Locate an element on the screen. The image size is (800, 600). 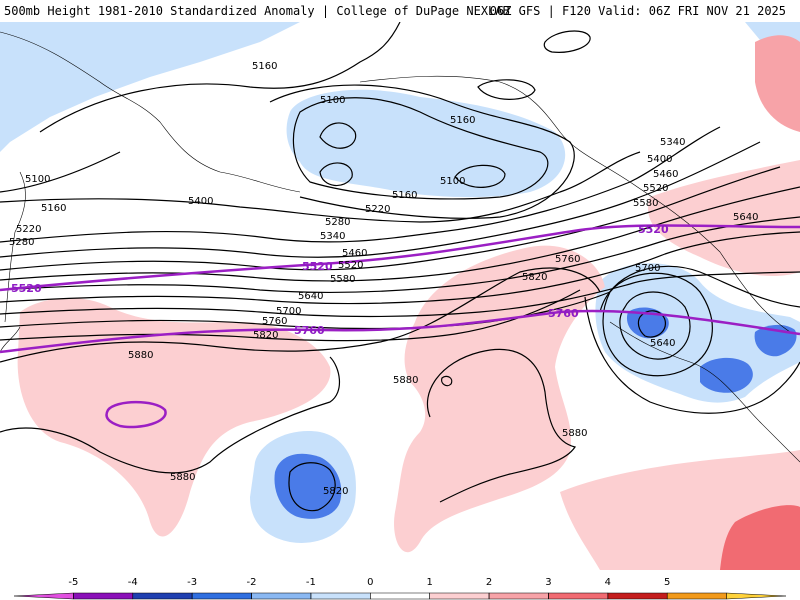
label-5160-low-south: 5160 is located at coordinates (404, 195).